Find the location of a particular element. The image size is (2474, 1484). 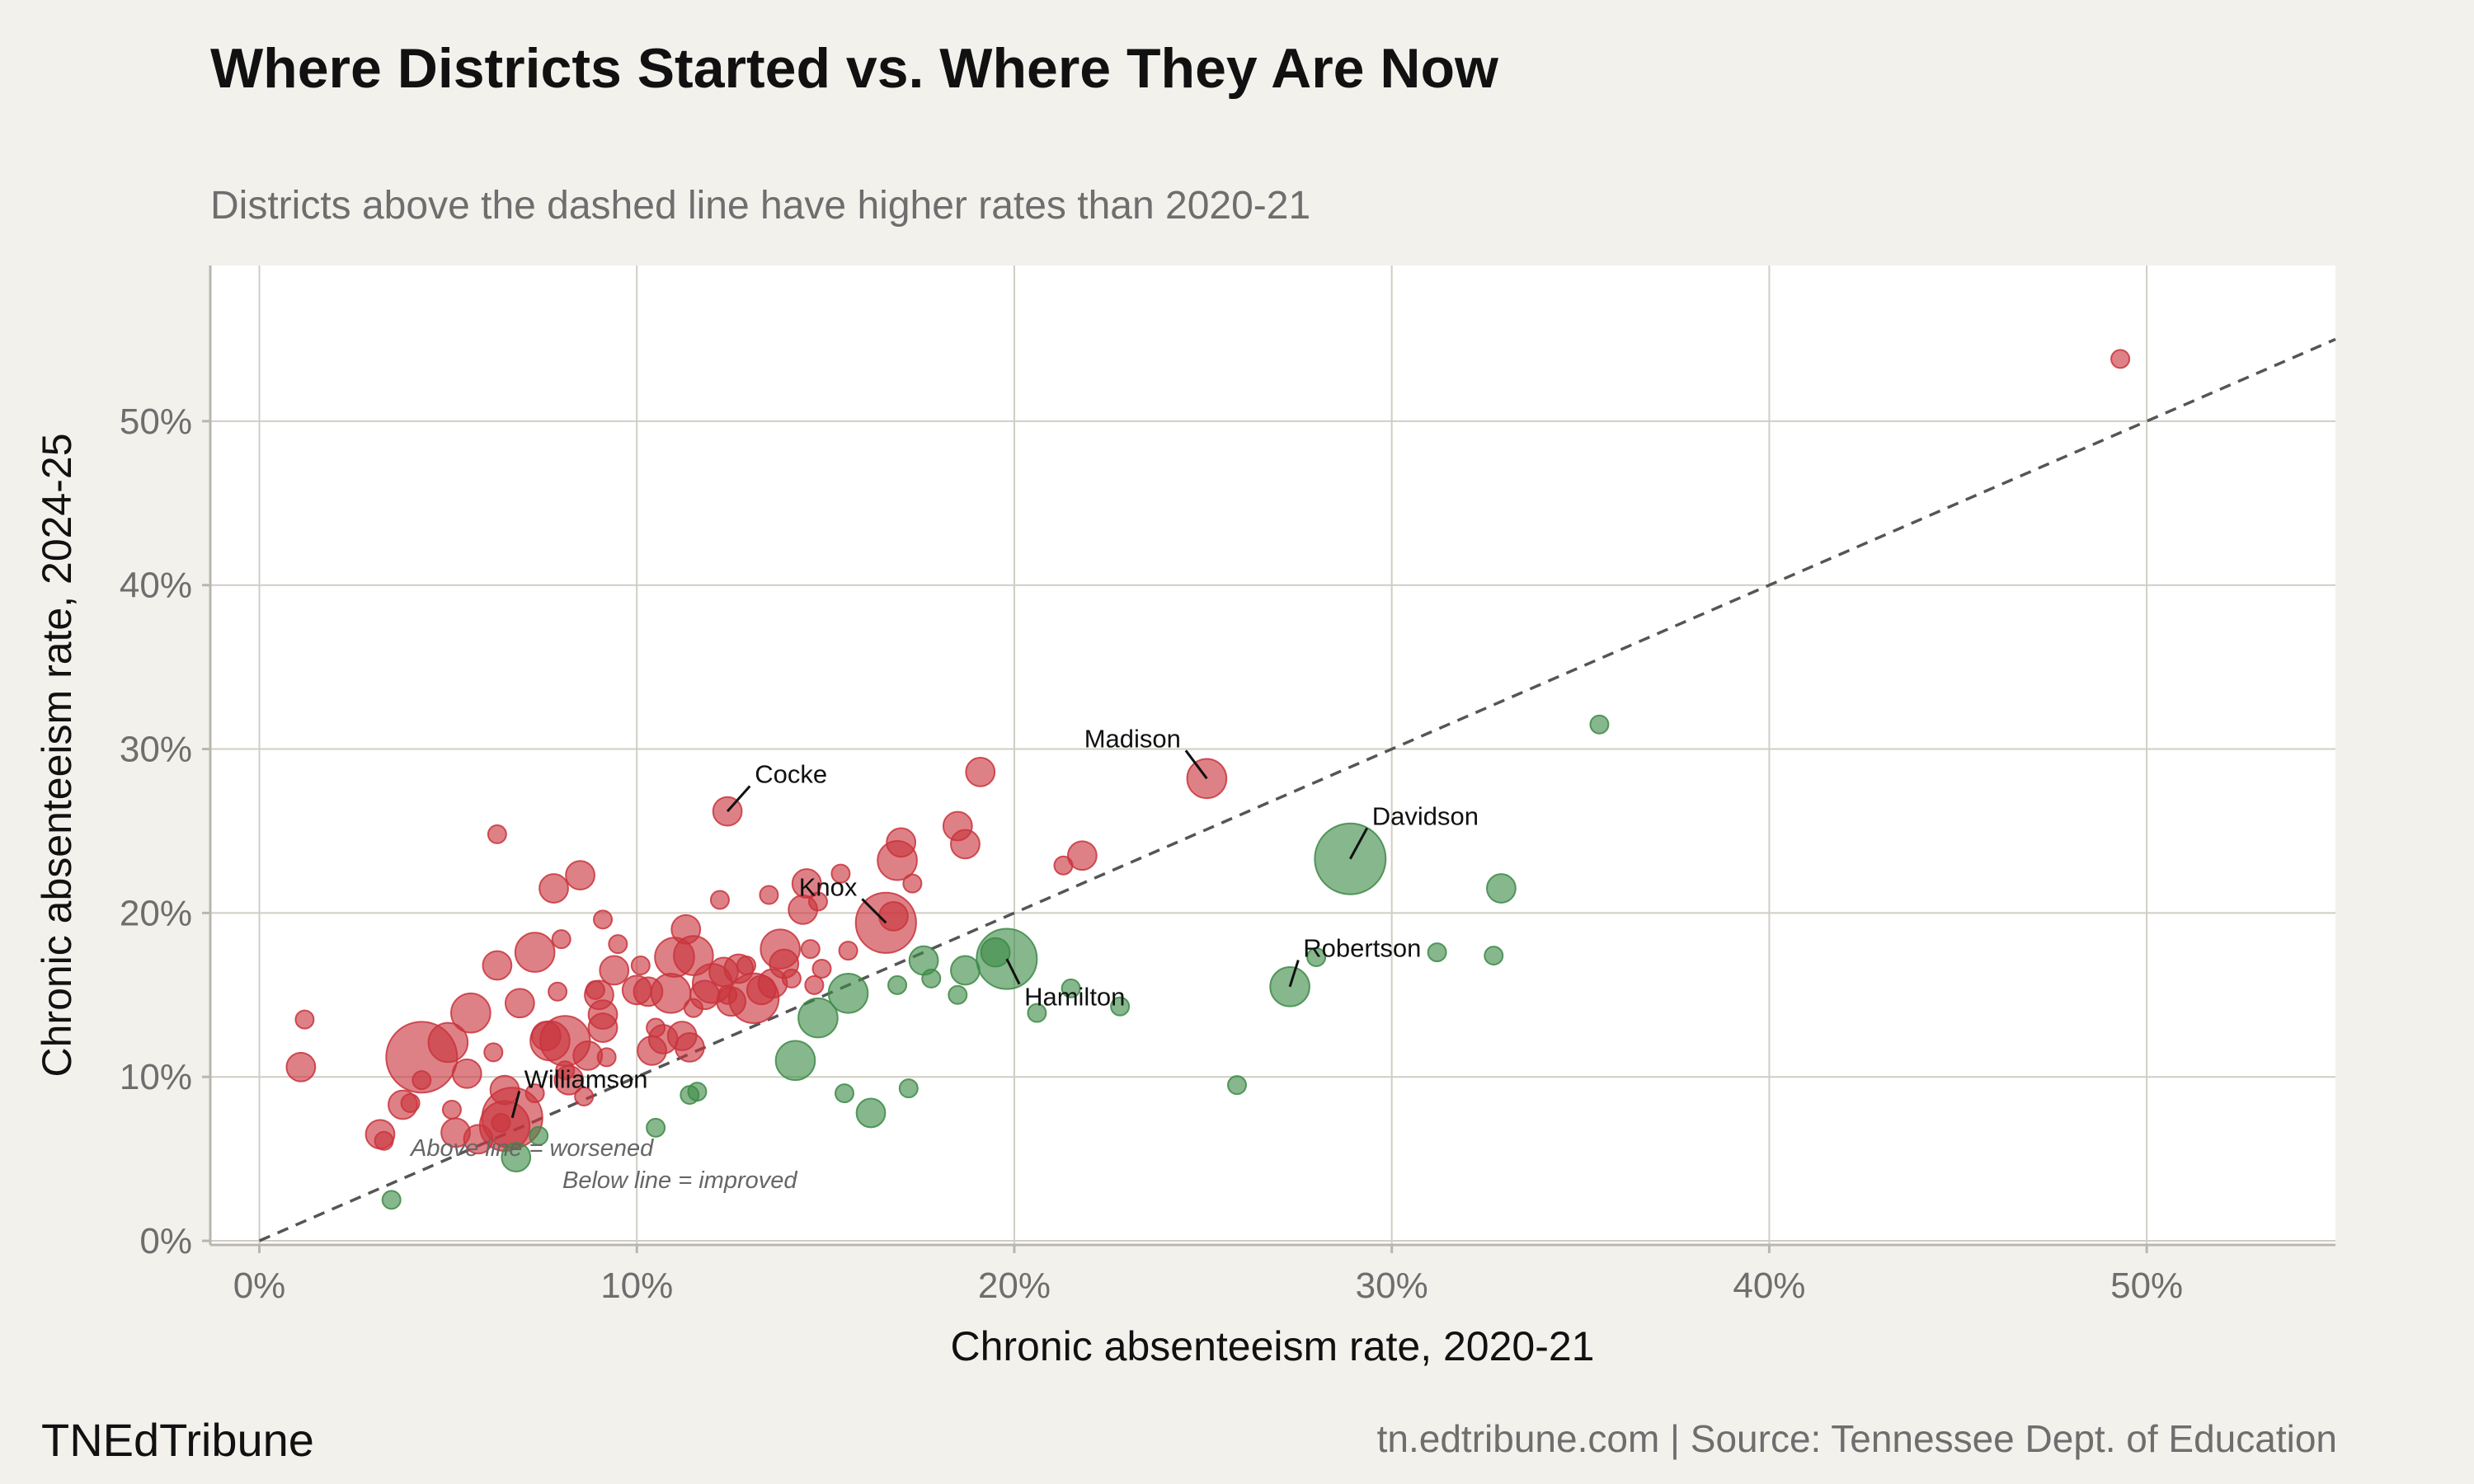

note-above-line: Above line = worsened is located at coordinates (531, 1148).